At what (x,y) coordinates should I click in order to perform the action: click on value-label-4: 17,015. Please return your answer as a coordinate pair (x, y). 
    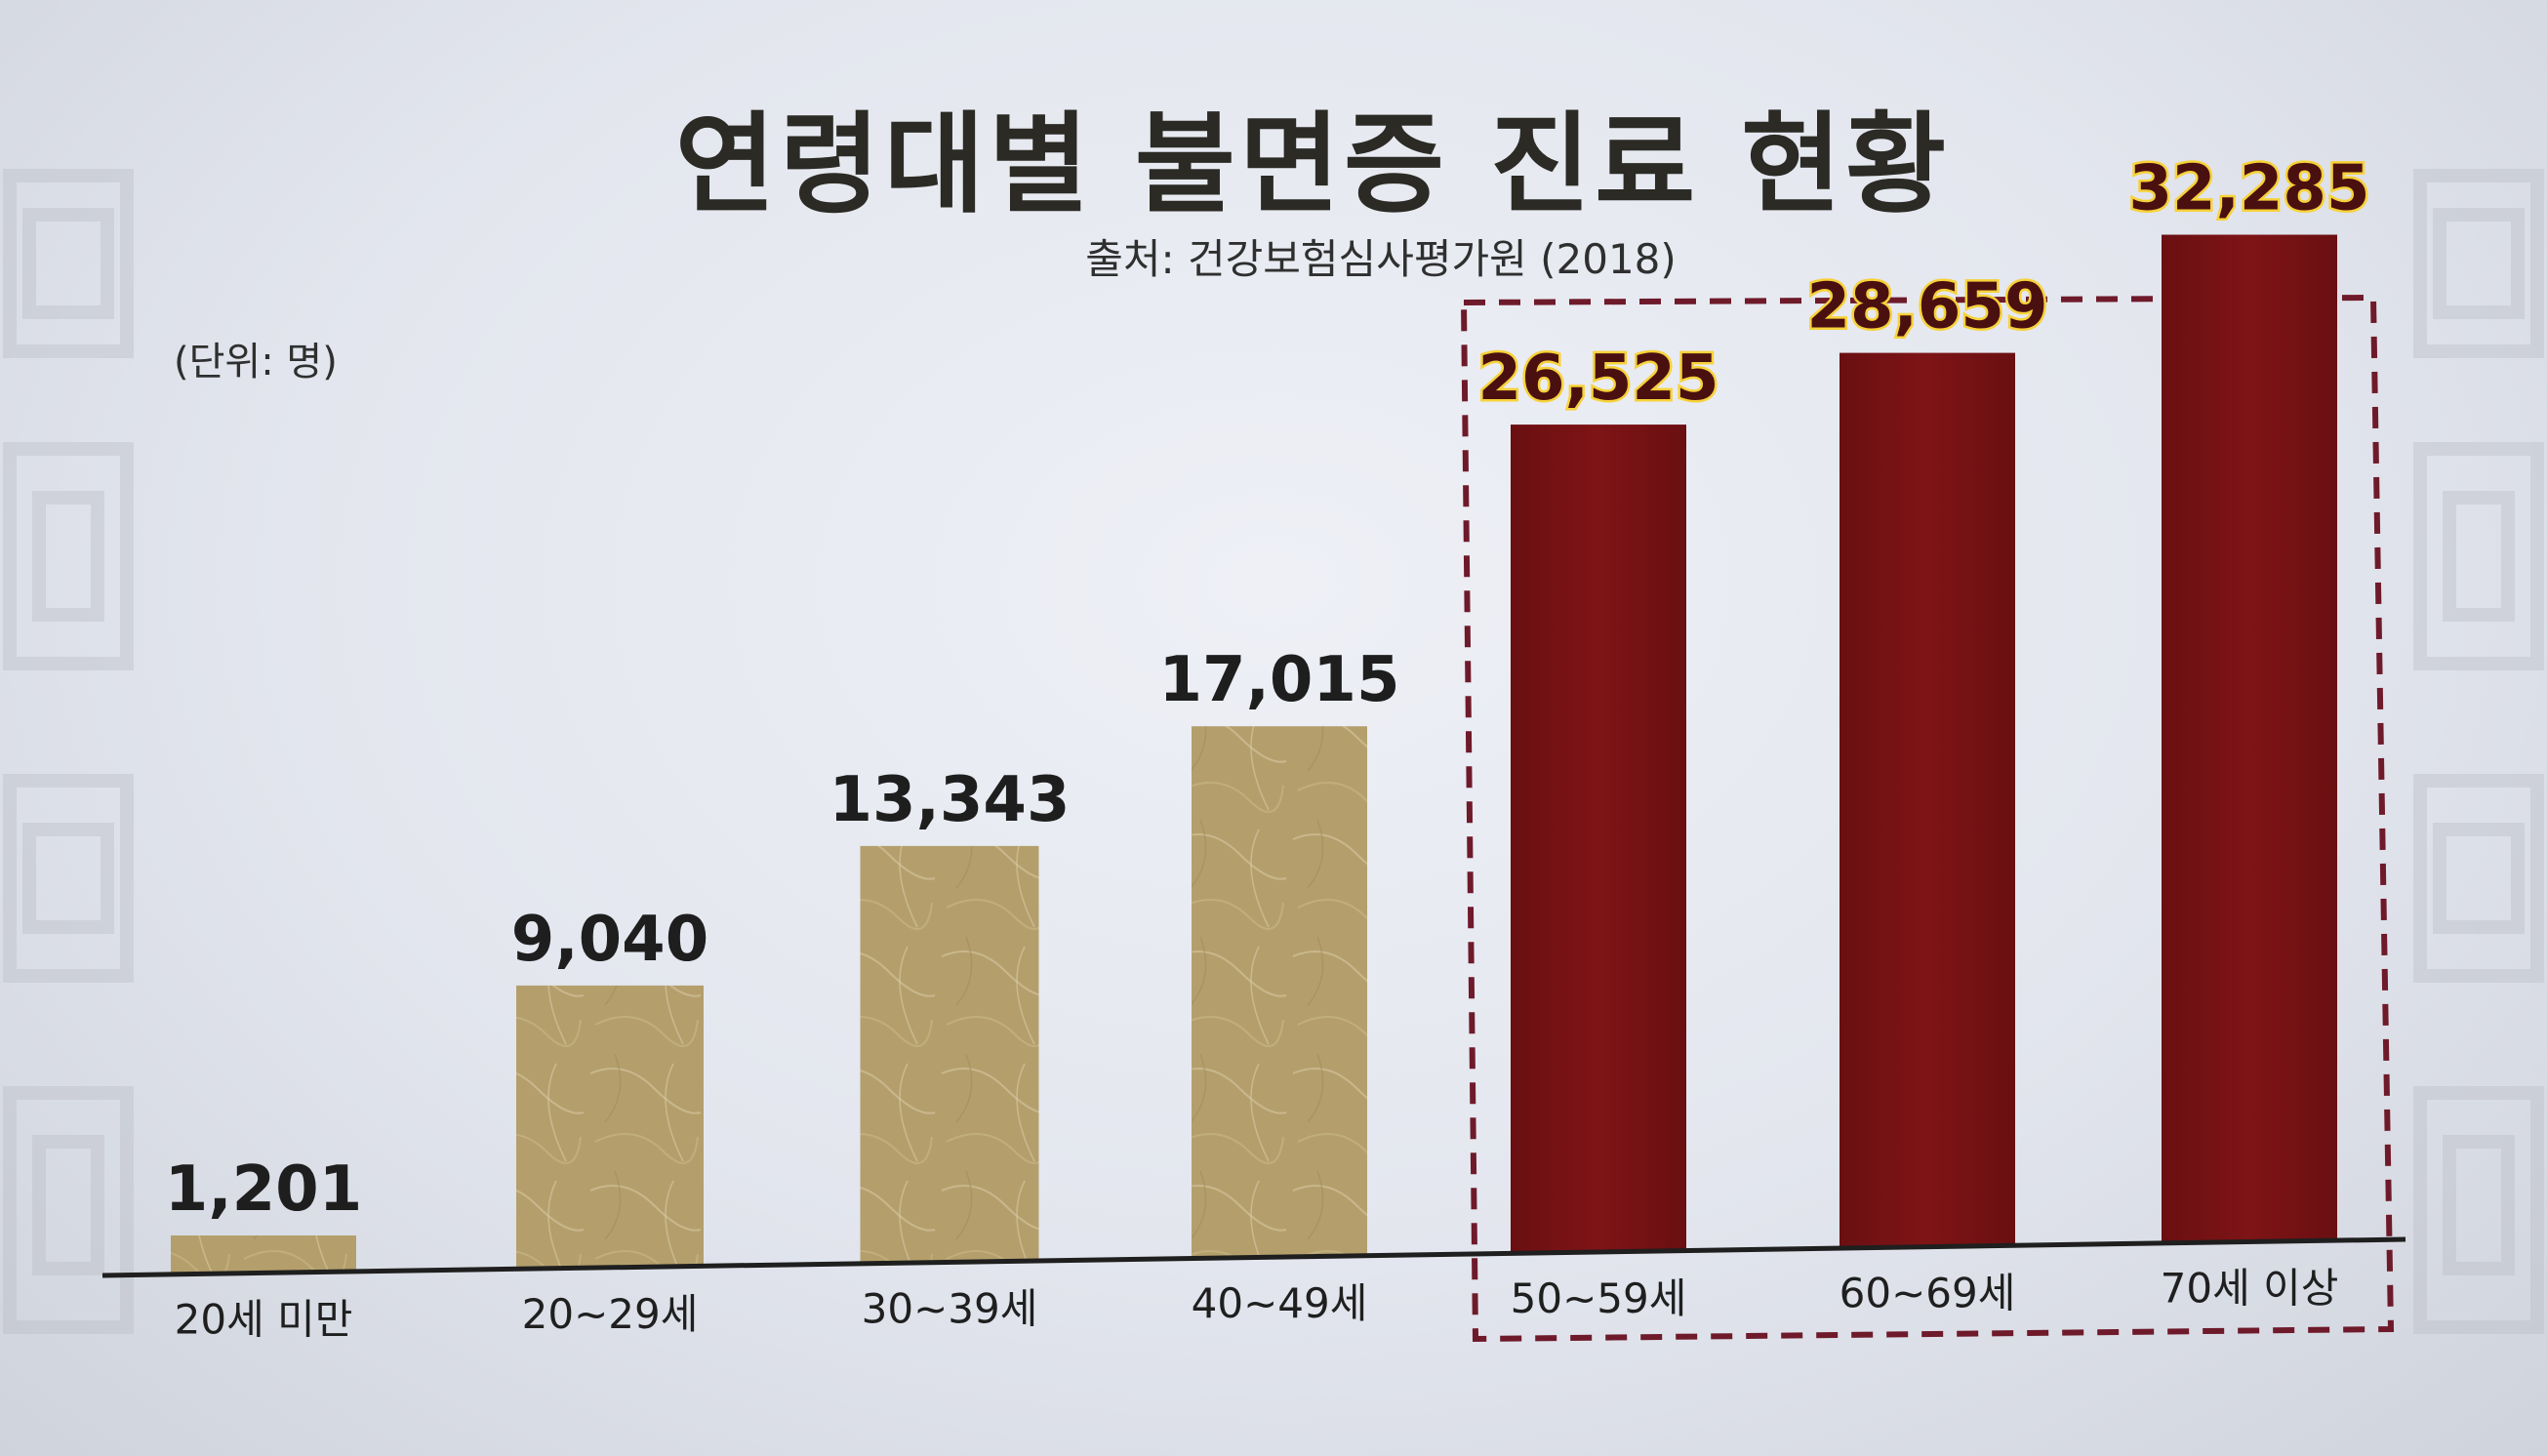
    Looking at the image, I should click on (1279, 680).